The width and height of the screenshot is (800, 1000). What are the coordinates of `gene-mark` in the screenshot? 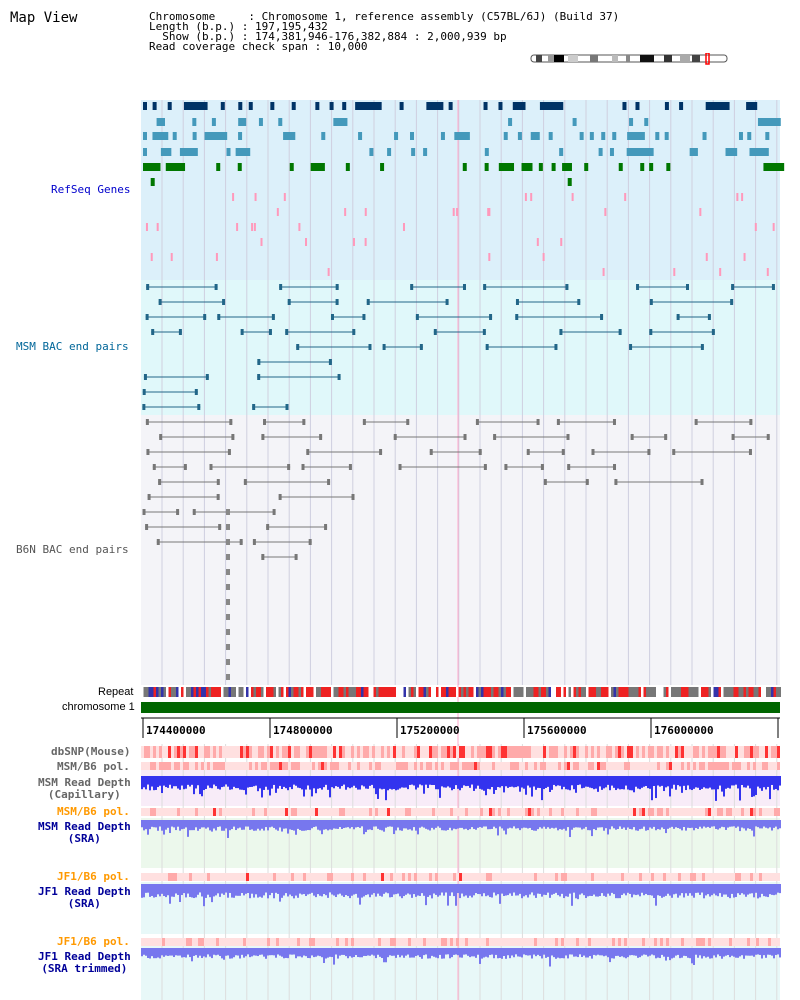 It's located at (591, 136).